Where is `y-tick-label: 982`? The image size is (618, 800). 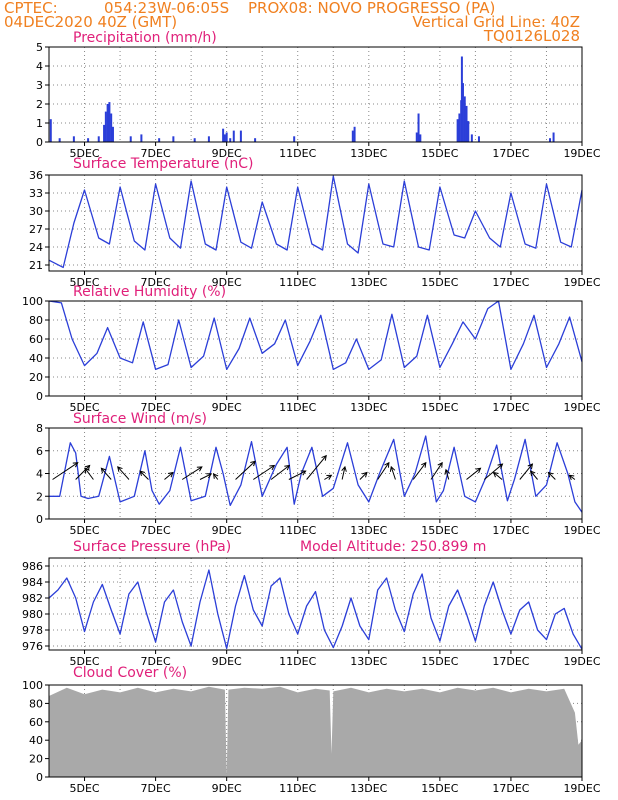 y-tick-label: 982 is located at coordinates (32, 598).